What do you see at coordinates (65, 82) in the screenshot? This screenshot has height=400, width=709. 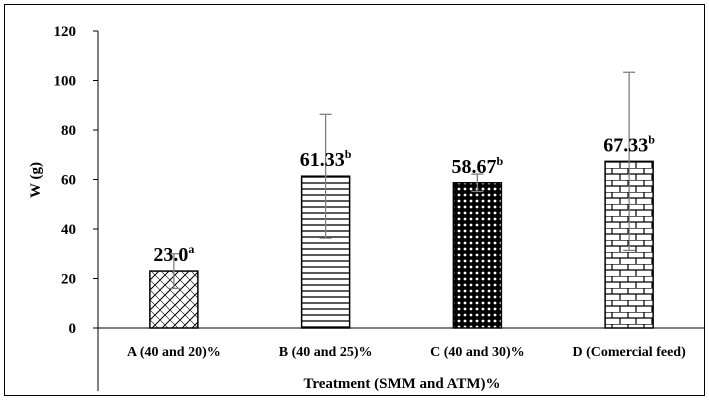 I see `y-tick-label: 100` at bounding box center [65, 82].